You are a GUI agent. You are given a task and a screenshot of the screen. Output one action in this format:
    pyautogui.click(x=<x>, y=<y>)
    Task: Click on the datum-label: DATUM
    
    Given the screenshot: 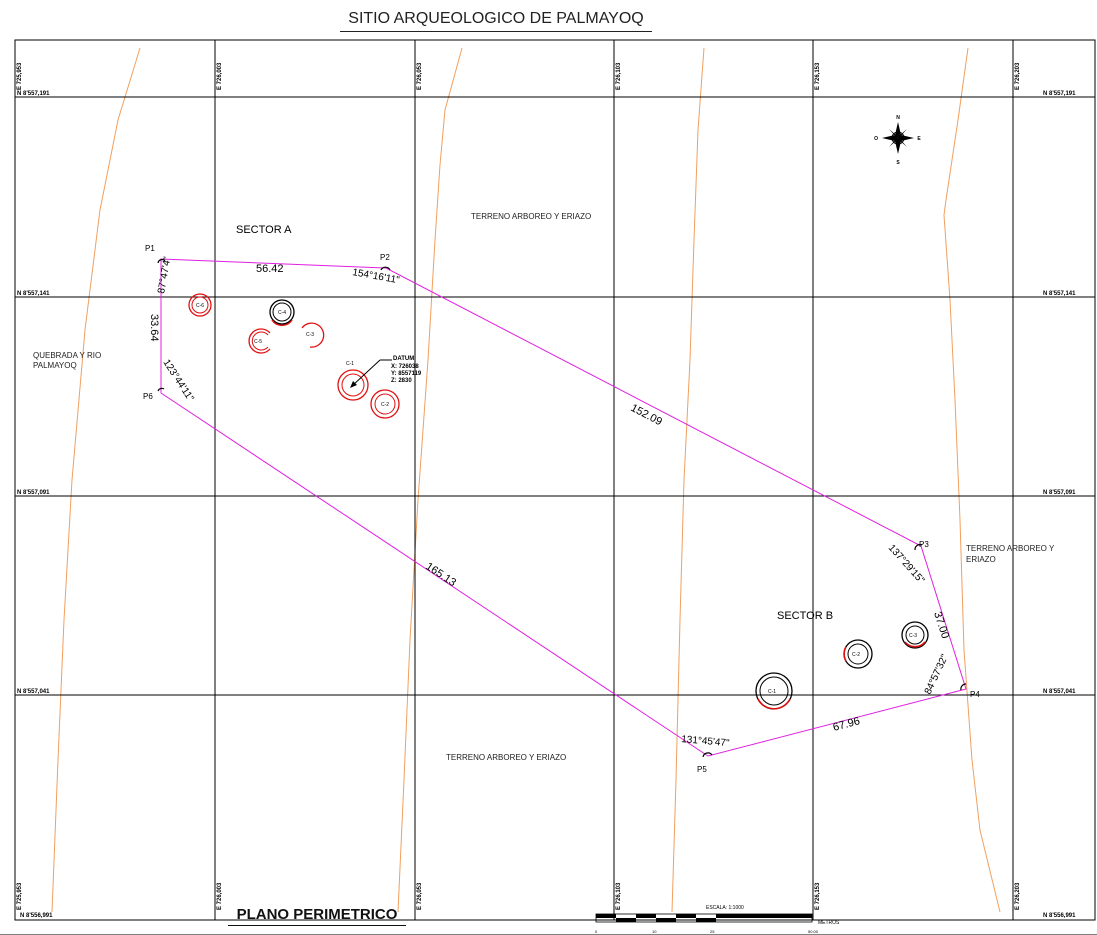 What is the action you would take?
    pyautogui.click(x=403, y=359)
    